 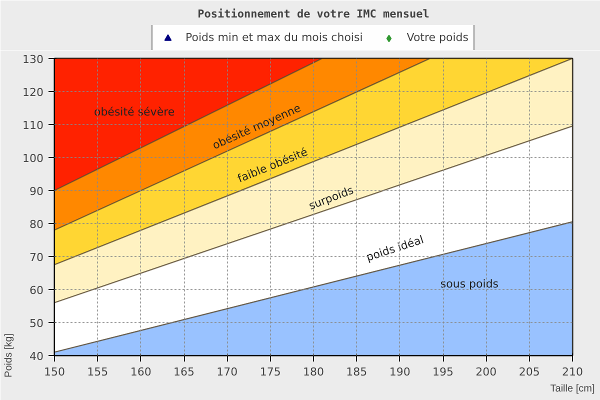 I want to click on x-tick-label: 155, so click(x=97, y=372).